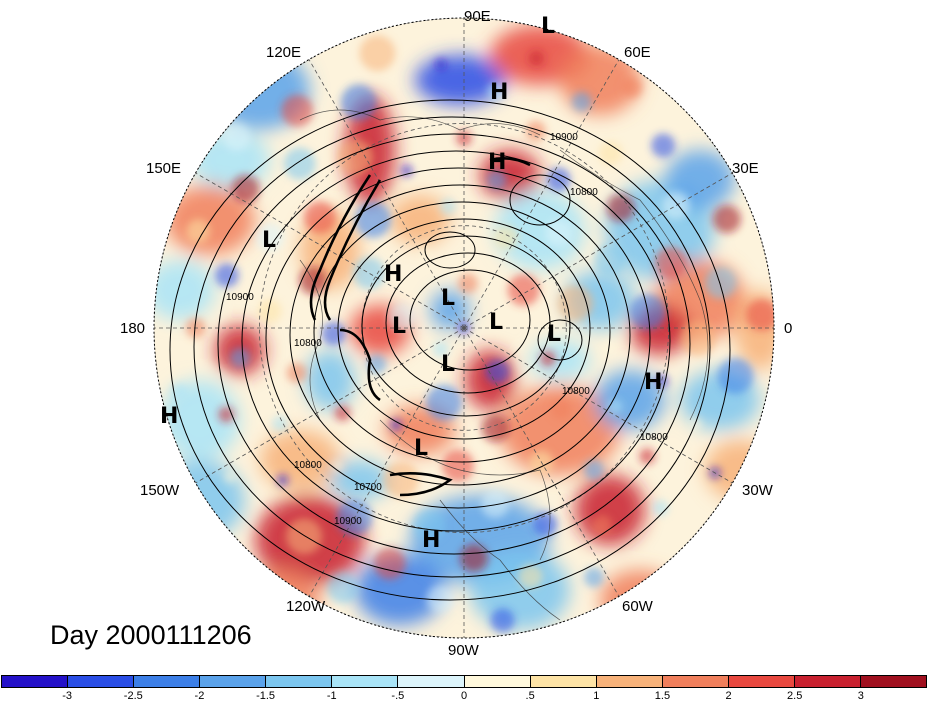 This screenshot has height=707, width=928. Describe the element at coordinates (398, 696) in the screenshot. I see `colorbar-tick-label: -.5` at that location.